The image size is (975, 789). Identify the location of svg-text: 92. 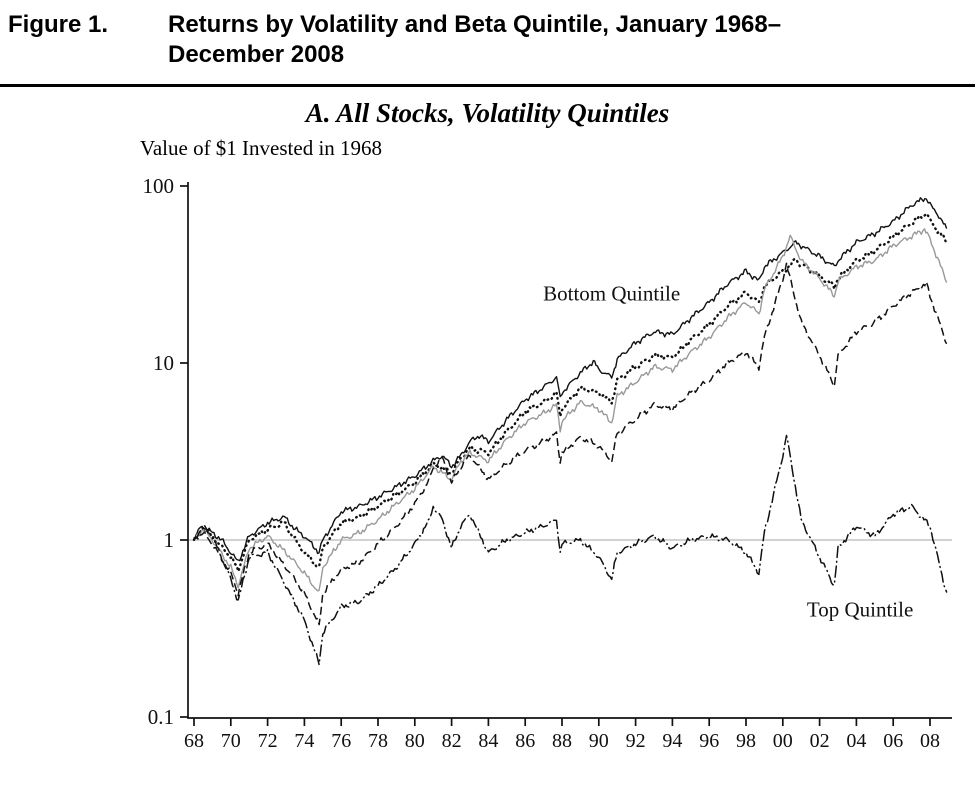
(636, 741).